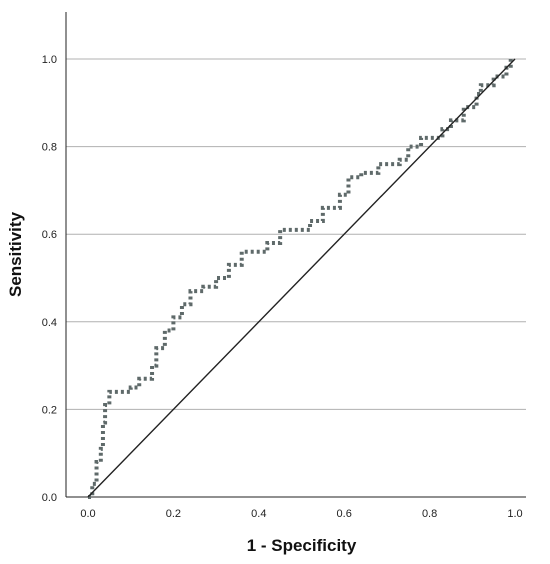 This screenshot has height=564, width=550. What do you see at coordinates (87, 514) in the screenshot?
I see `x-tick-label: 0.0` at bounding box center [87, 514].